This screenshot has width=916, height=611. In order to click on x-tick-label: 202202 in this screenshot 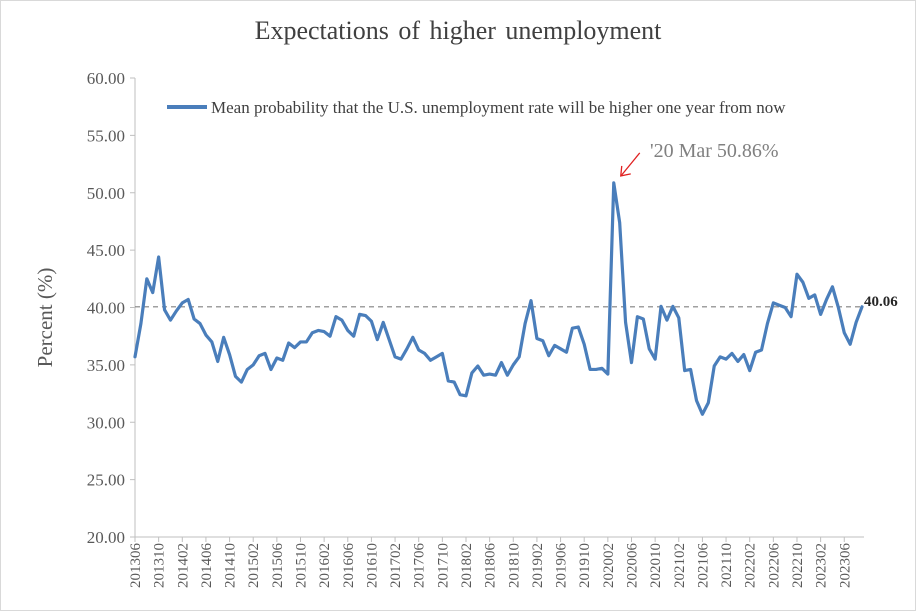, I will do `click(751, 565)`.